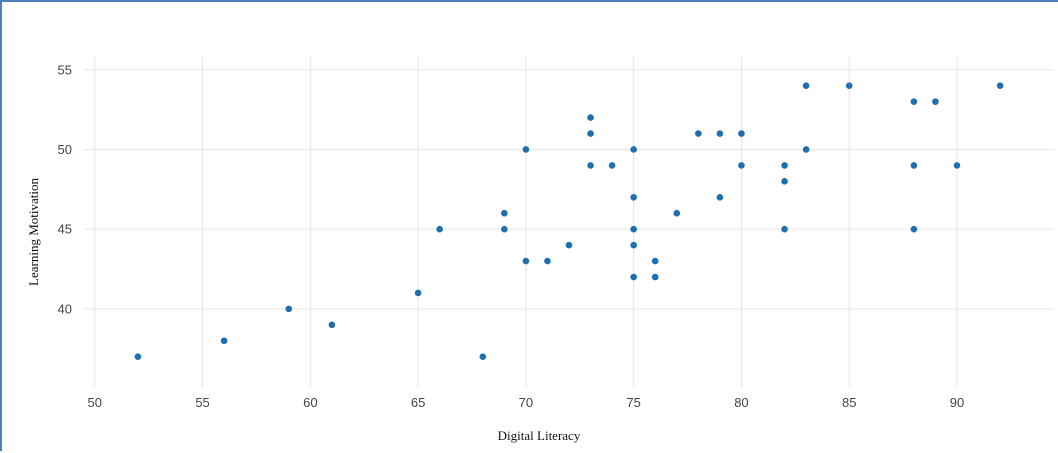 The image size is (1058, 453). I want to click on x-tick-label: 80, so click(741, 402).